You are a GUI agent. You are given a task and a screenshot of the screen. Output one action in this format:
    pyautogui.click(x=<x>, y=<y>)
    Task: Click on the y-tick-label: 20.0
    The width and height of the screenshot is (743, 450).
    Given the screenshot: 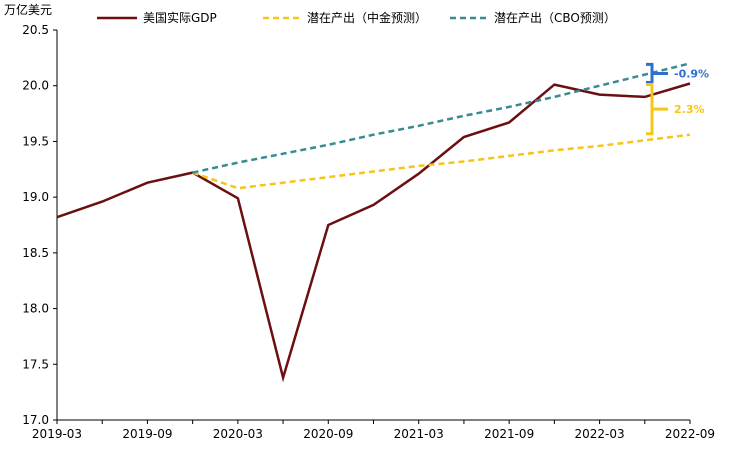 What is the action you would take?
    pyautogui.click(x=35, y=86)
    